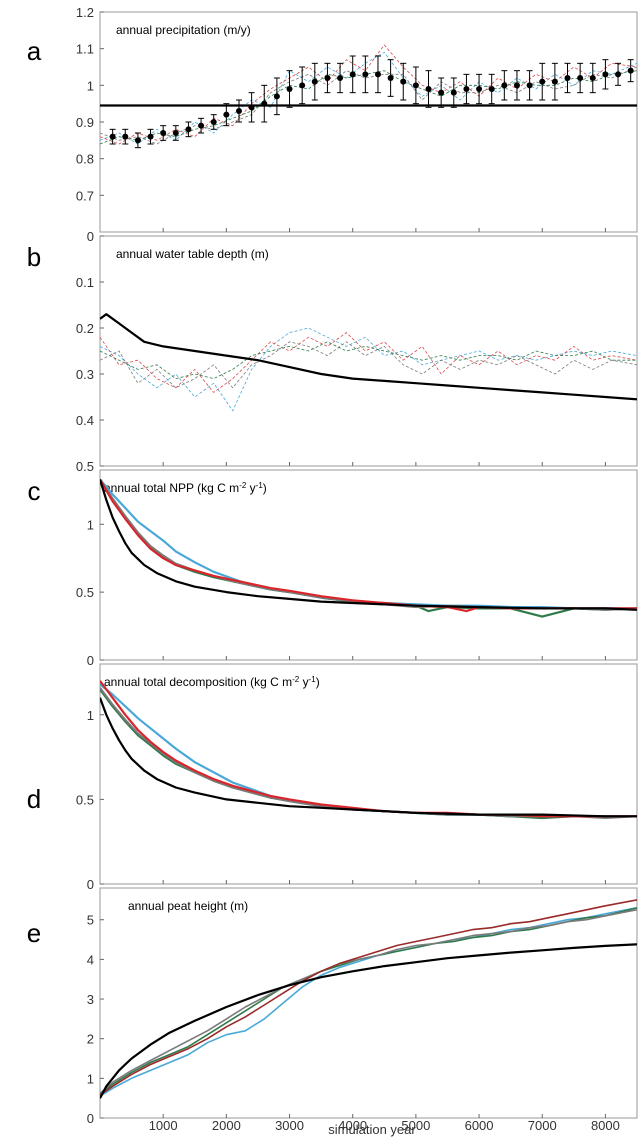 The width and height of the screenshot is (643, 1138). I want to click on panel-letter: a, so click(34, 51).